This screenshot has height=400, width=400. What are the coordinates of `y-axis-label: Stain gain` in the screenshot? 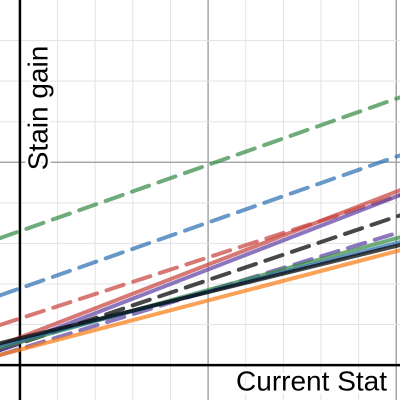 It's located at (37, 108).